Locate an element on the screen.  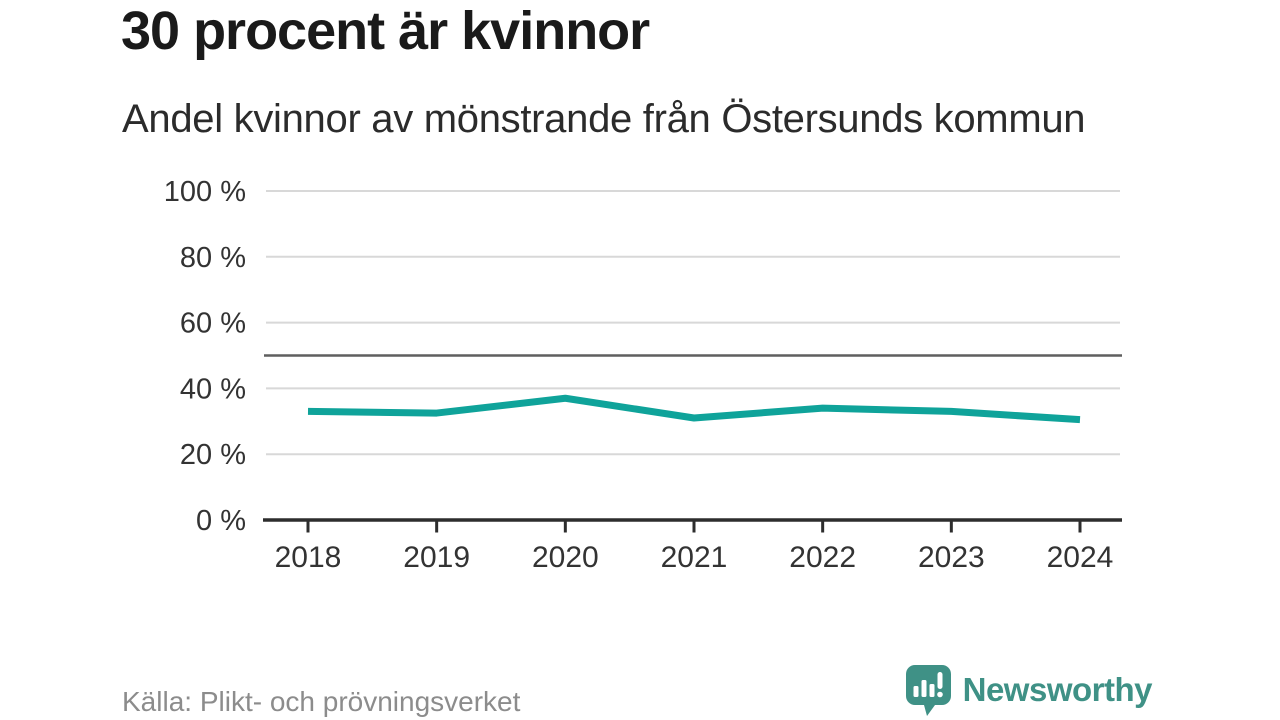
newsworthy-logo: Newsworthy is located at coordinates (1029, 690).